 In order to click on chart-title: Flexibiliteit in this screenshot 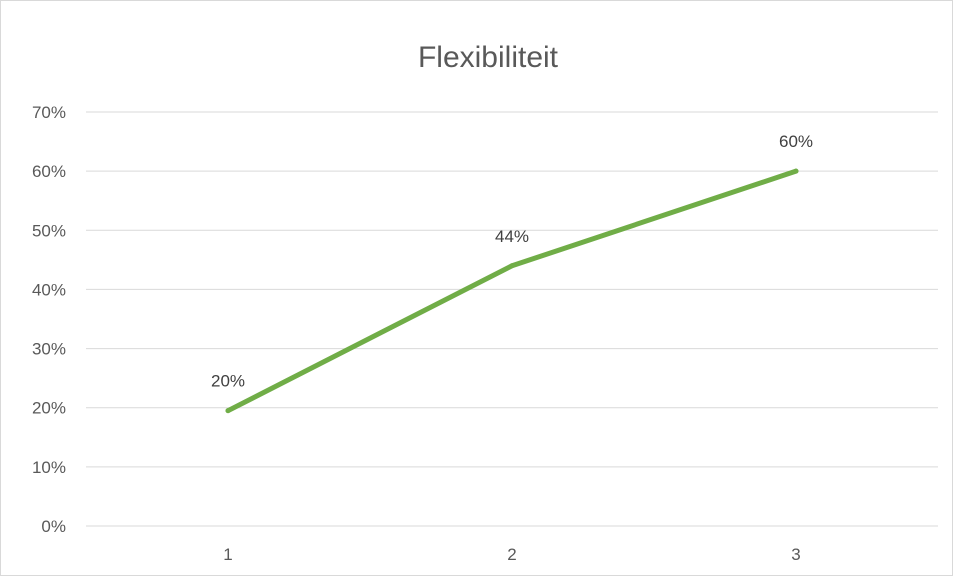, I will do `click(488, 57)`.